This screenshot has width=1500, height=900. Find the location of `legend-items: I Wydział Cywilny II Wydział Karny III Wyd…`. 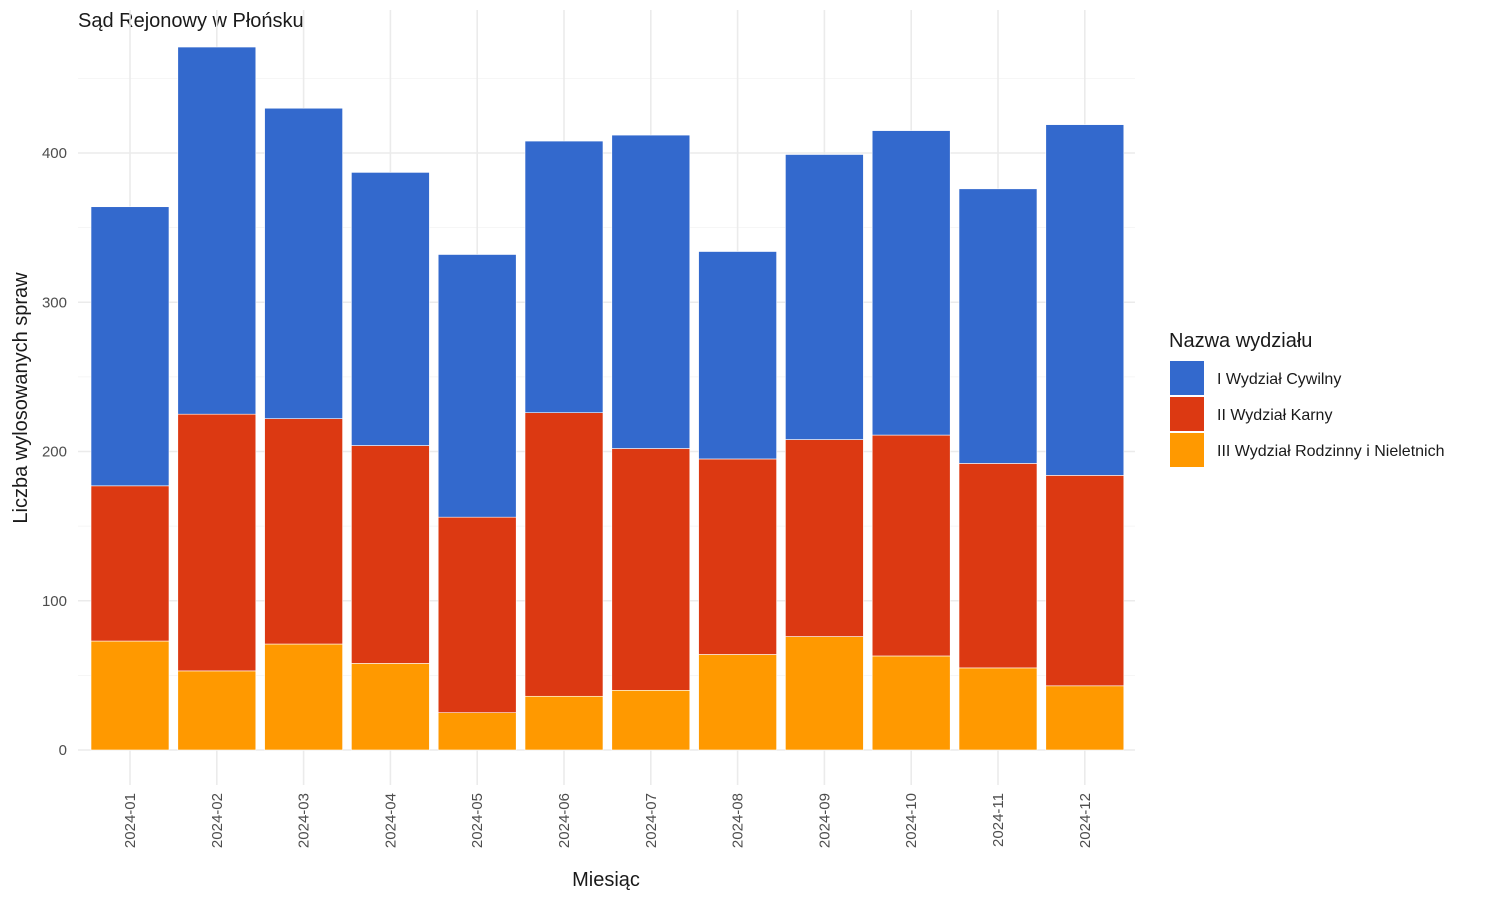

legend-items: I Wydział Cywilny II Wydział Karny III Wyd… is located at coordinates (1307, 414).